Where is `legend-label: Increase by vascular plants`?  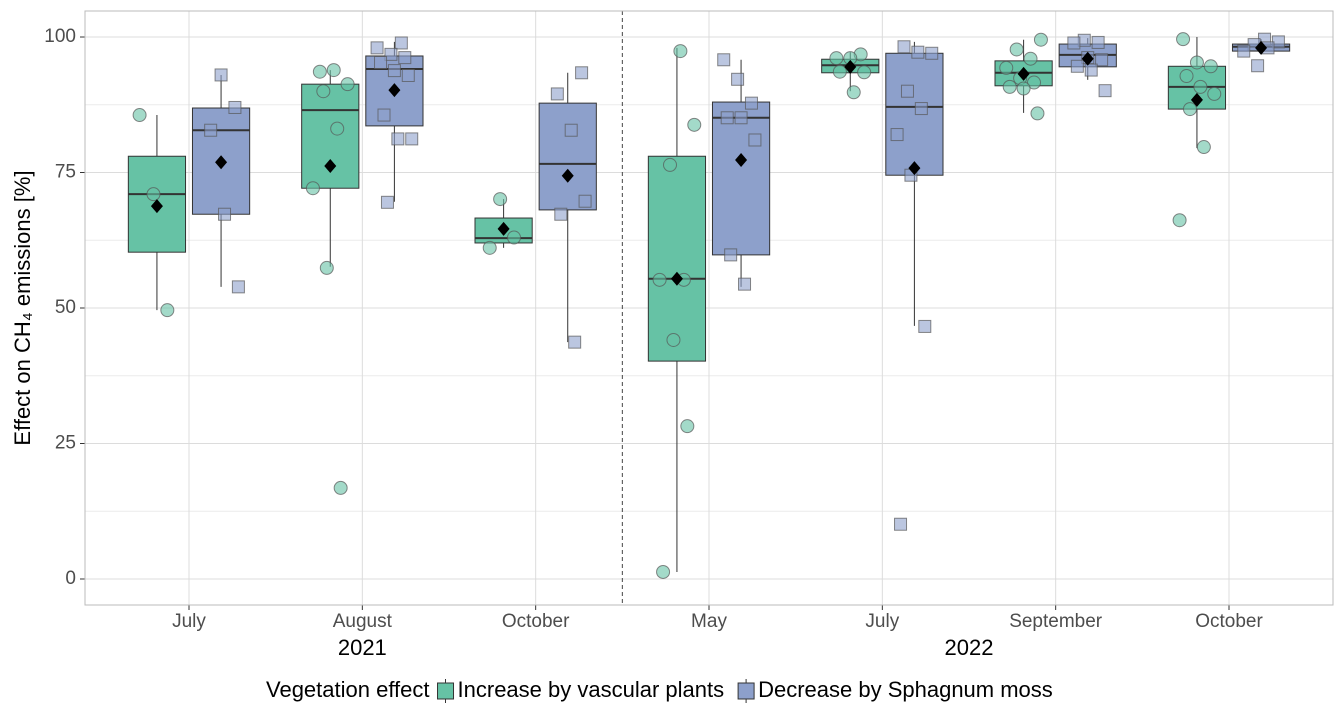
legend-label: Increase by vascular plants is located at coordinates (591, 689).